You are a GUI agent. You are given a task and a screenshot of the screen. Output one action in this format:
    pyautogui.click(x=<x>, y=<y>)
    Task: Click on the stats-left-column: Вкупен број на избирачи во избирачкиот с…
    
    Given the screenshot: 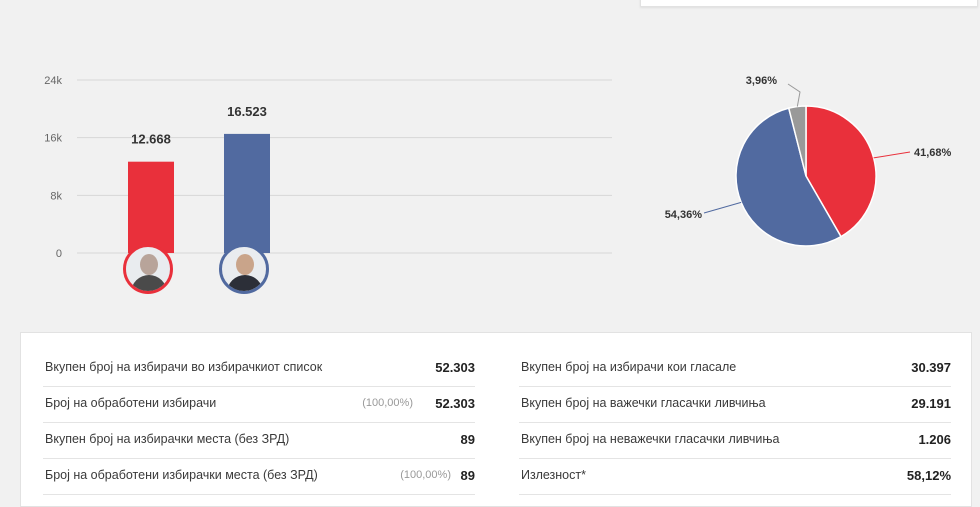 What is the action you would take?
    pyautogui.click(x=259, y=423)
    